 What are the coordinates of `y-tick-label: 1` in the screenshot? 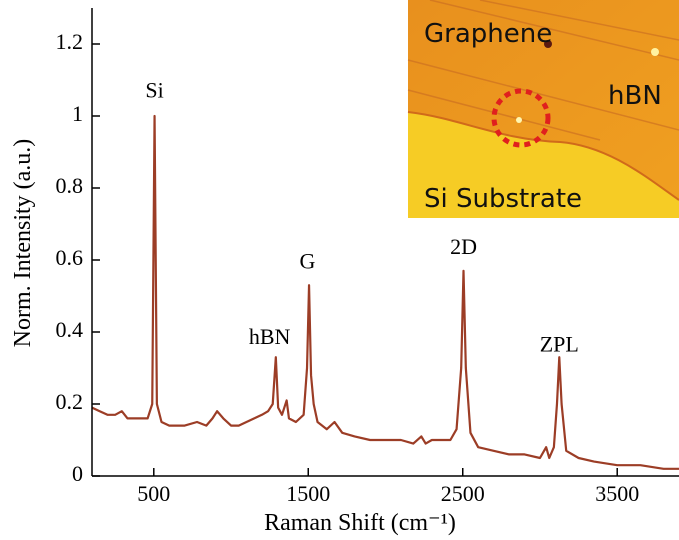 It's located at (77, 113).